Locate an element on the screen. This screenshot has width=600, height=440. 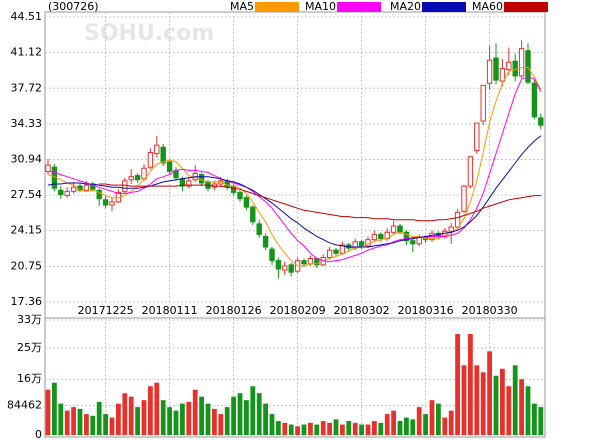
x-tick-label: 20180209 is located at coordinates (298, 310).